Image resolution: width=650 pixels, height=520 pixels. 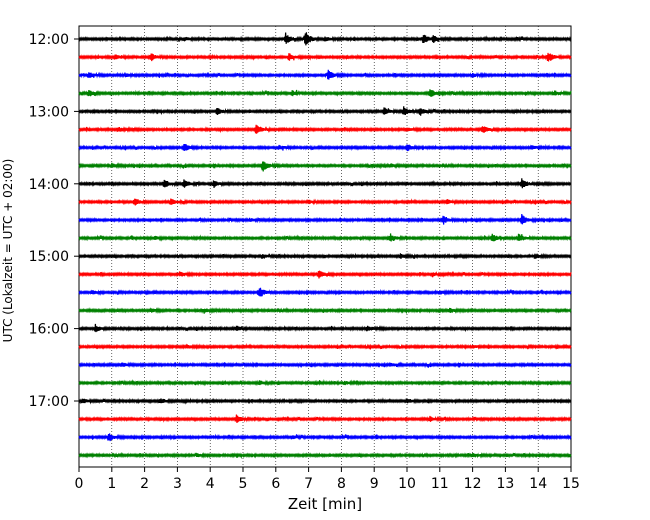 What do you see at coordinates (49, 330) in the screenshot?
I see `y-tick-label: 16:00` at bounding box center [49, 330].